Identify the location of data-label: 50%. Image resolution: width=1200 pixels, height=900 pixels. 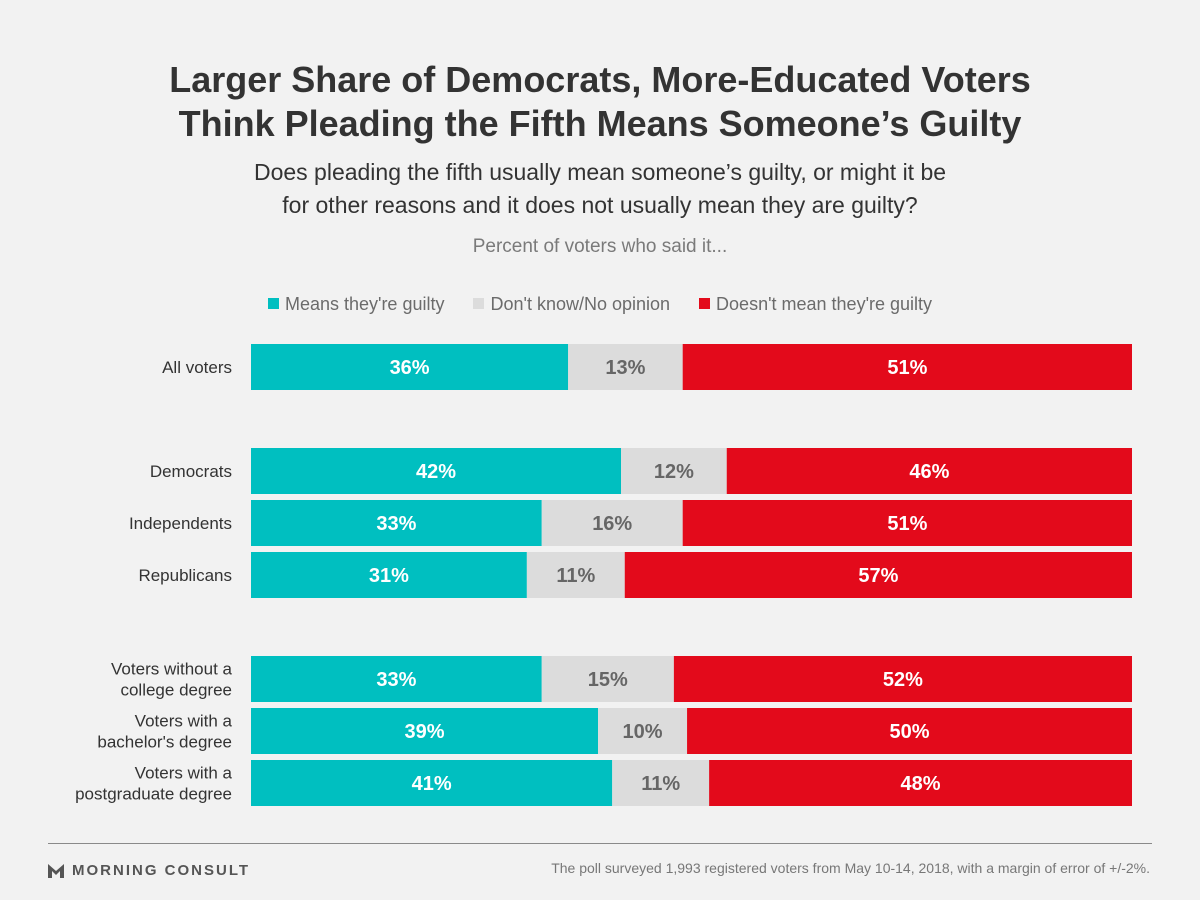
(910, 732).